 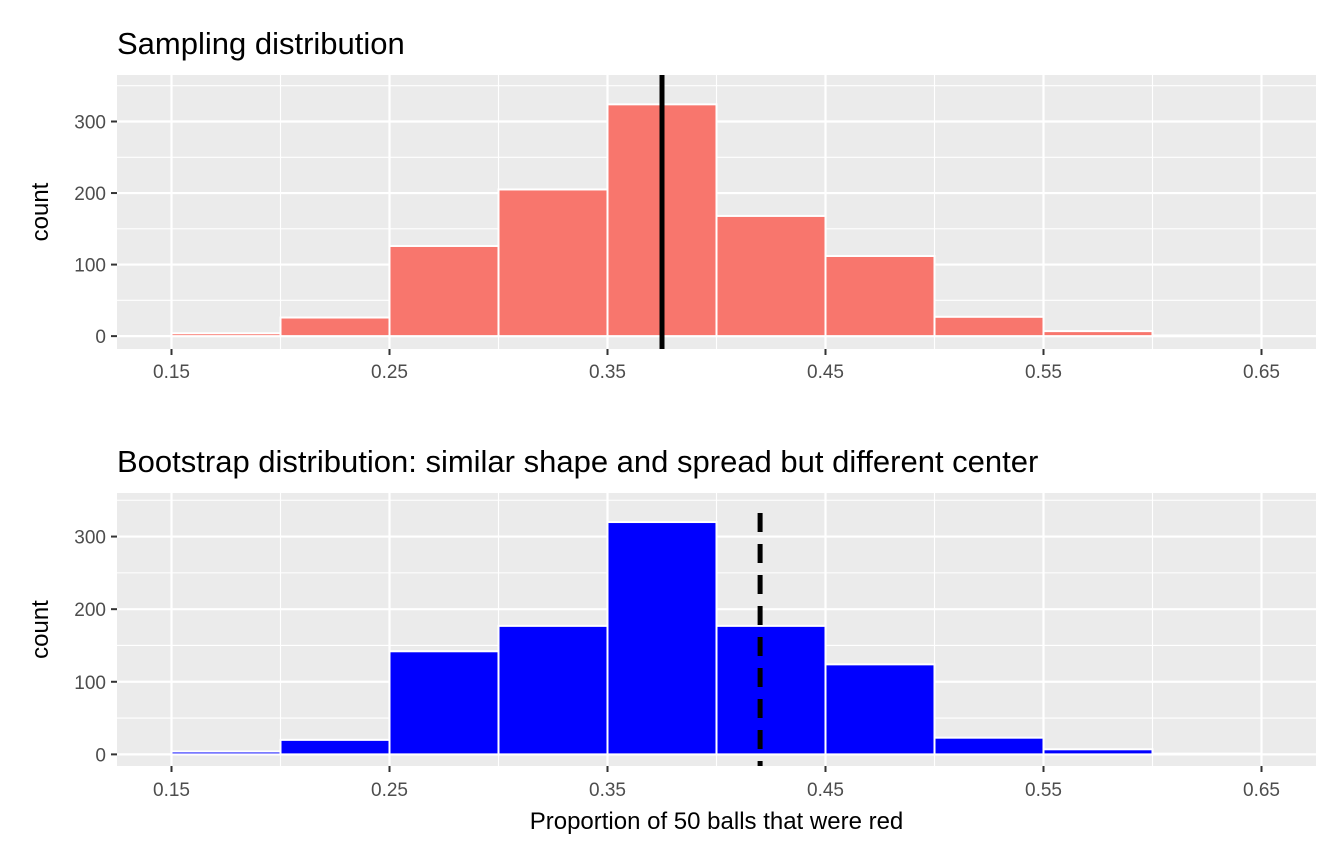 What do you see at coordinates (717, 821) in the screenshot?
I see `x-axis-title: Proportion of 50 balls that were red` at bounding box center [717, 821].